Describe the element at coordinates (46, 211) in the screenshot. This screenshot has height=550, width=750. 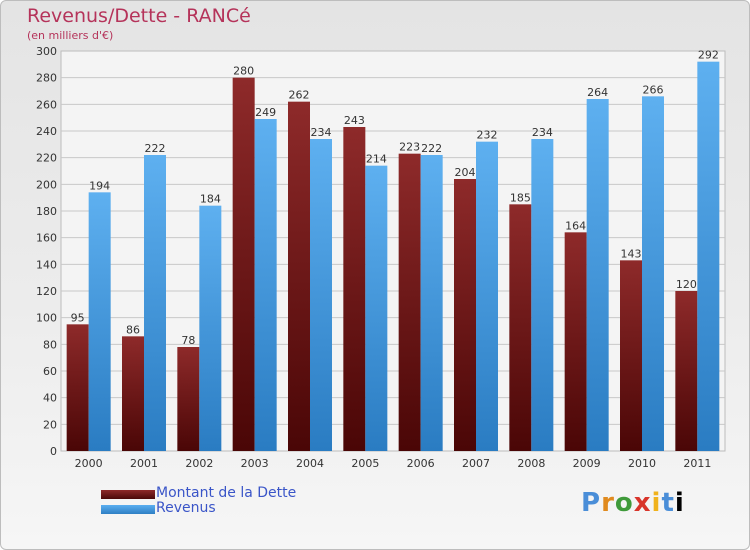
I see `y-tick-label: 180` at that location.